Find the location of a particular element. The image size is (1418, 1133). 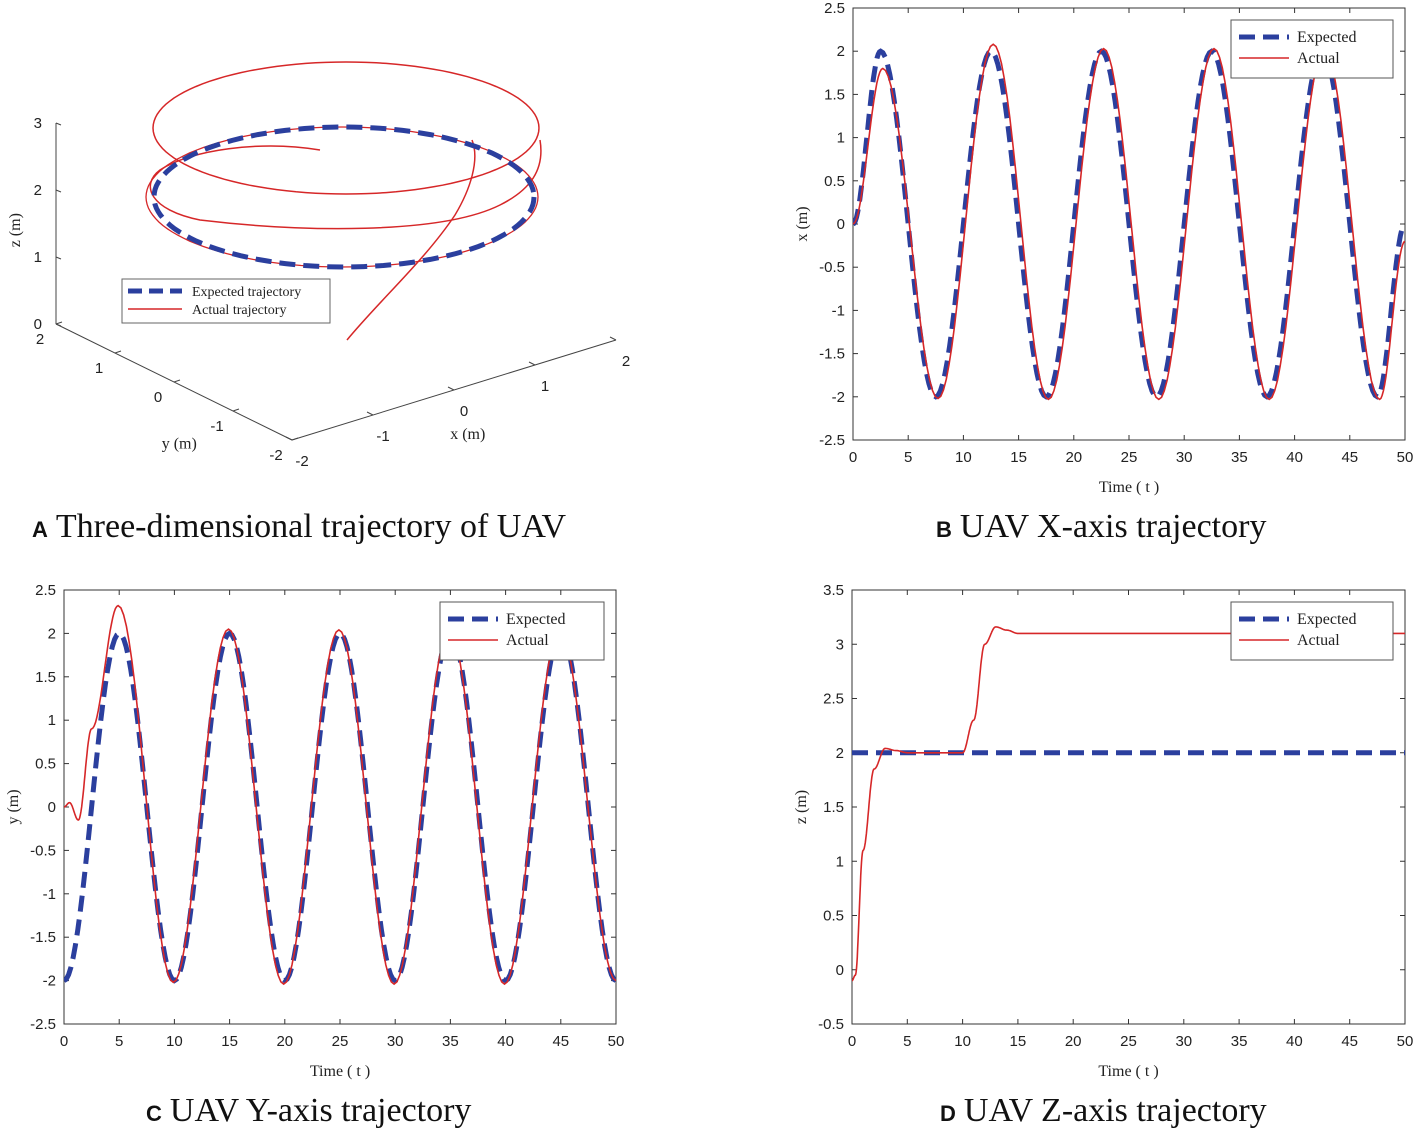

legend-label: Expected trajectory is located at coordinates (246, 292).